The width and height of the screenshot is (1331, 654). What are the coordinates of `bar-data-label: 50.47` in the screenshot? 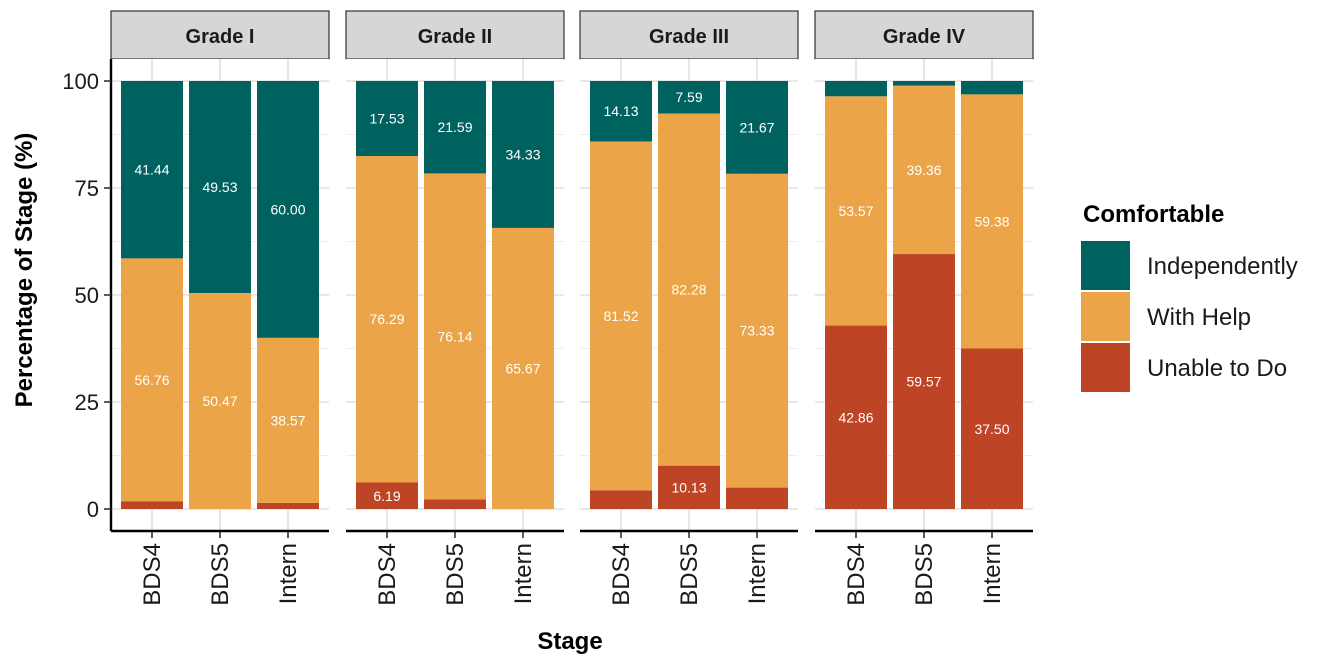 It's located at (219, 401).